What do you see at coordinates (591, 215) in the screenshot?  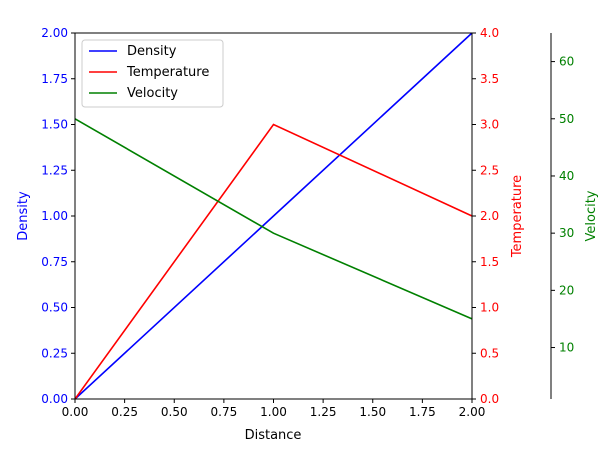 I see `velocity-axis-label: Velocity` at bounding box center [591, 215].